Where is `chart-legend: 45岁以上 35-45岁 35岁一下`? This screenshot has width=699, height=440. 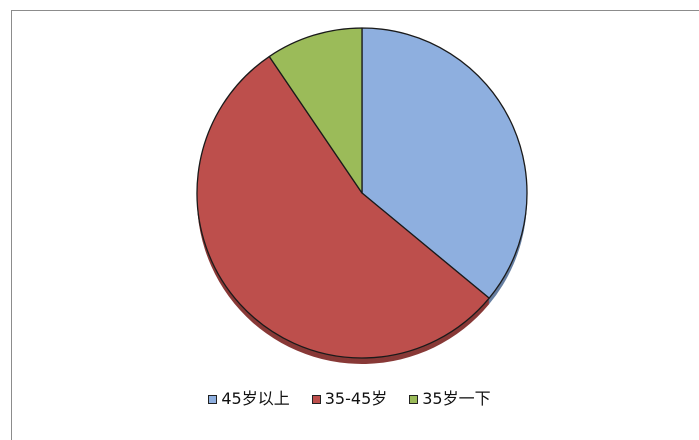
chart-legend: 45岁以上 35-45岁 35岁一下 is located at coordinates (349, 399).